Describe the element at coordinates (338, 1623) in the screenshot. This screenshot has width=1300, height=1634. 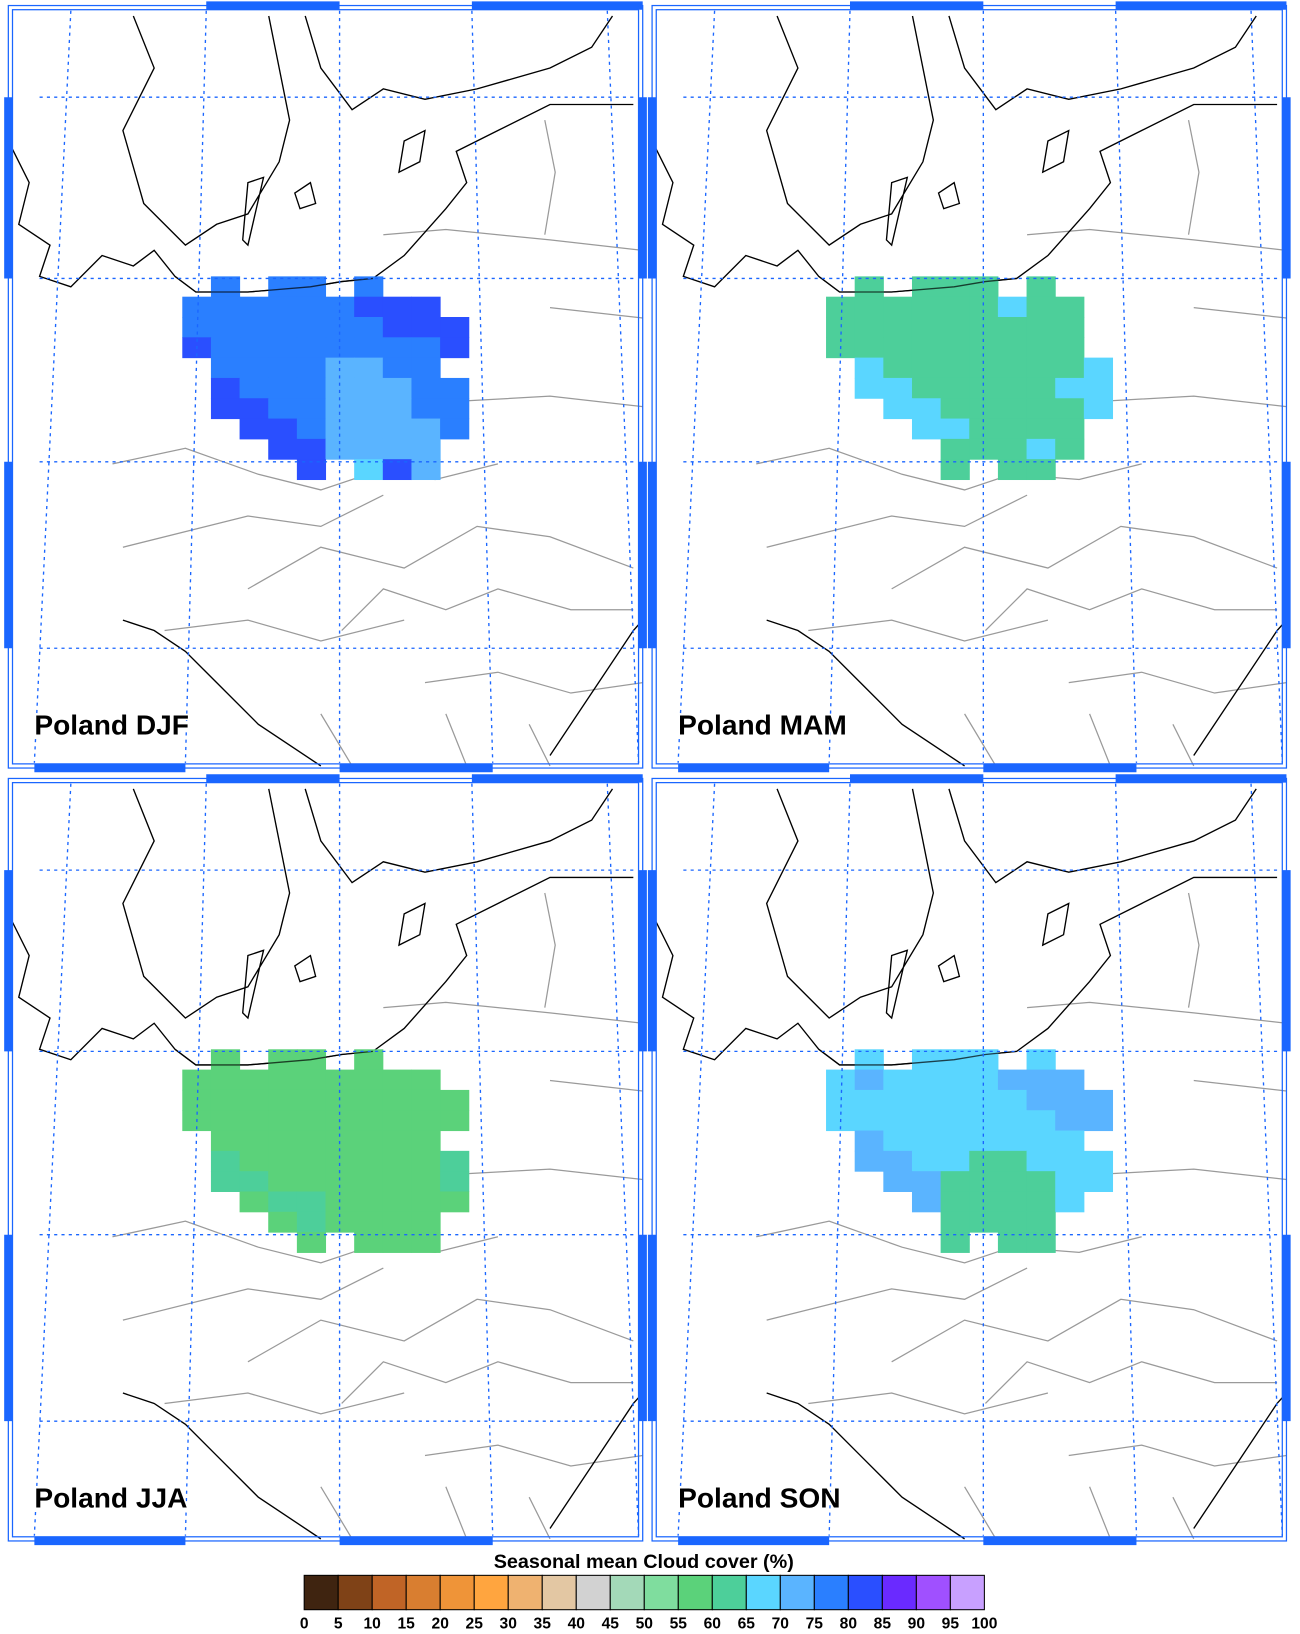
I see `colorbar-tick-label: 5` at that location.